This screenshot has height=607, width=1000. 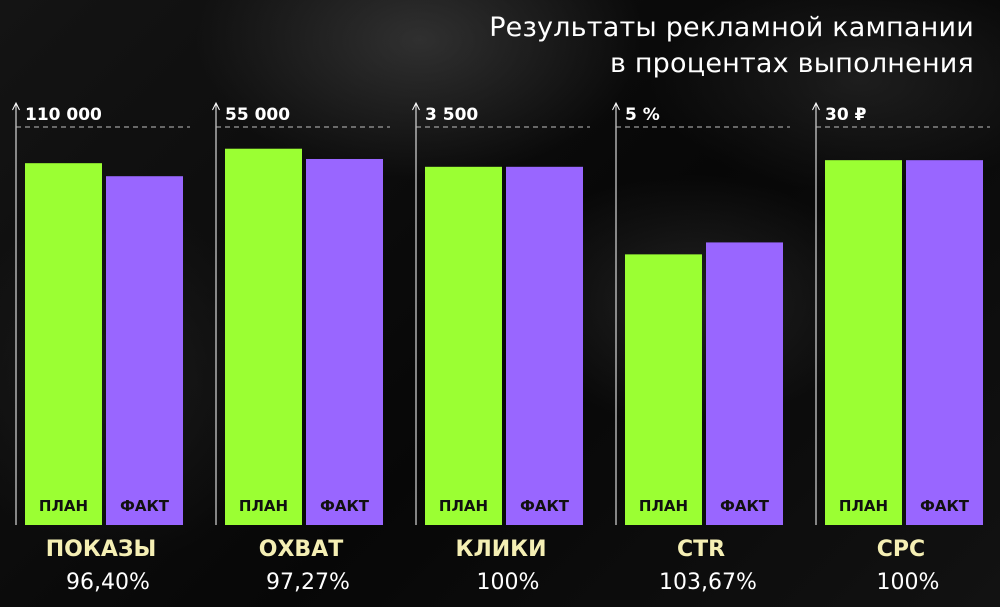 What do you see at coordinates (301, 549) in the screenshot?
I see `category-label: ОХВАТ` at bounding box center [301, 549].